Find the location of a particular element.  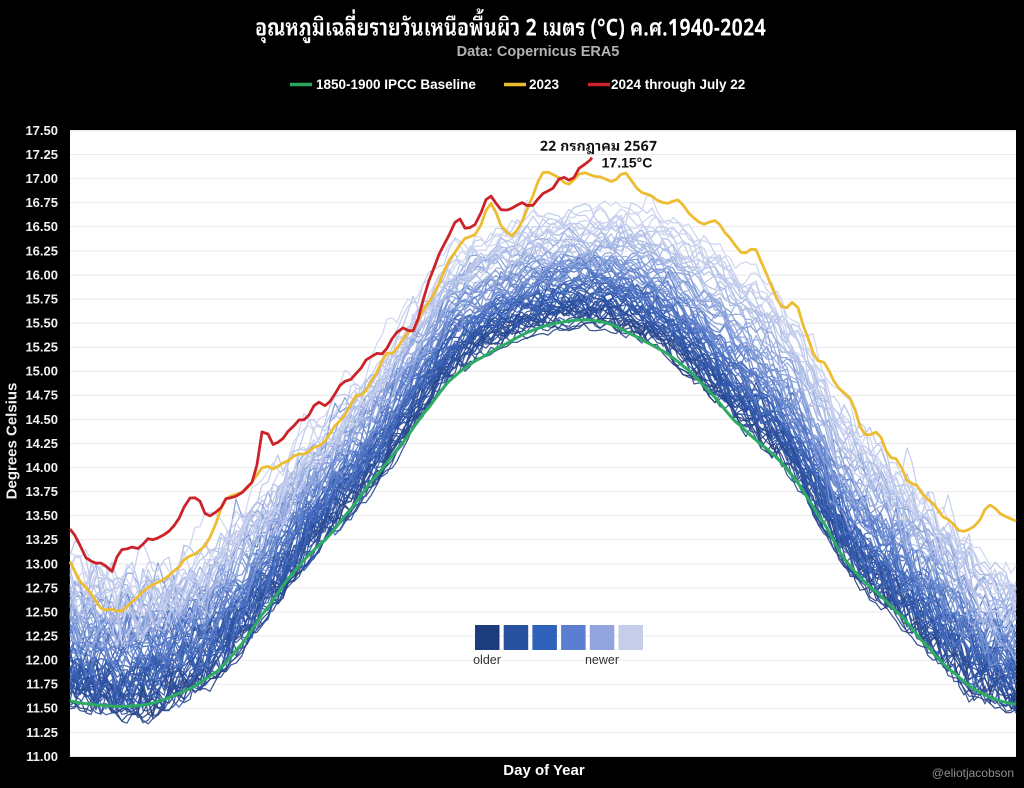

svg-text: 16.50 is located at coordinates (41, 226).